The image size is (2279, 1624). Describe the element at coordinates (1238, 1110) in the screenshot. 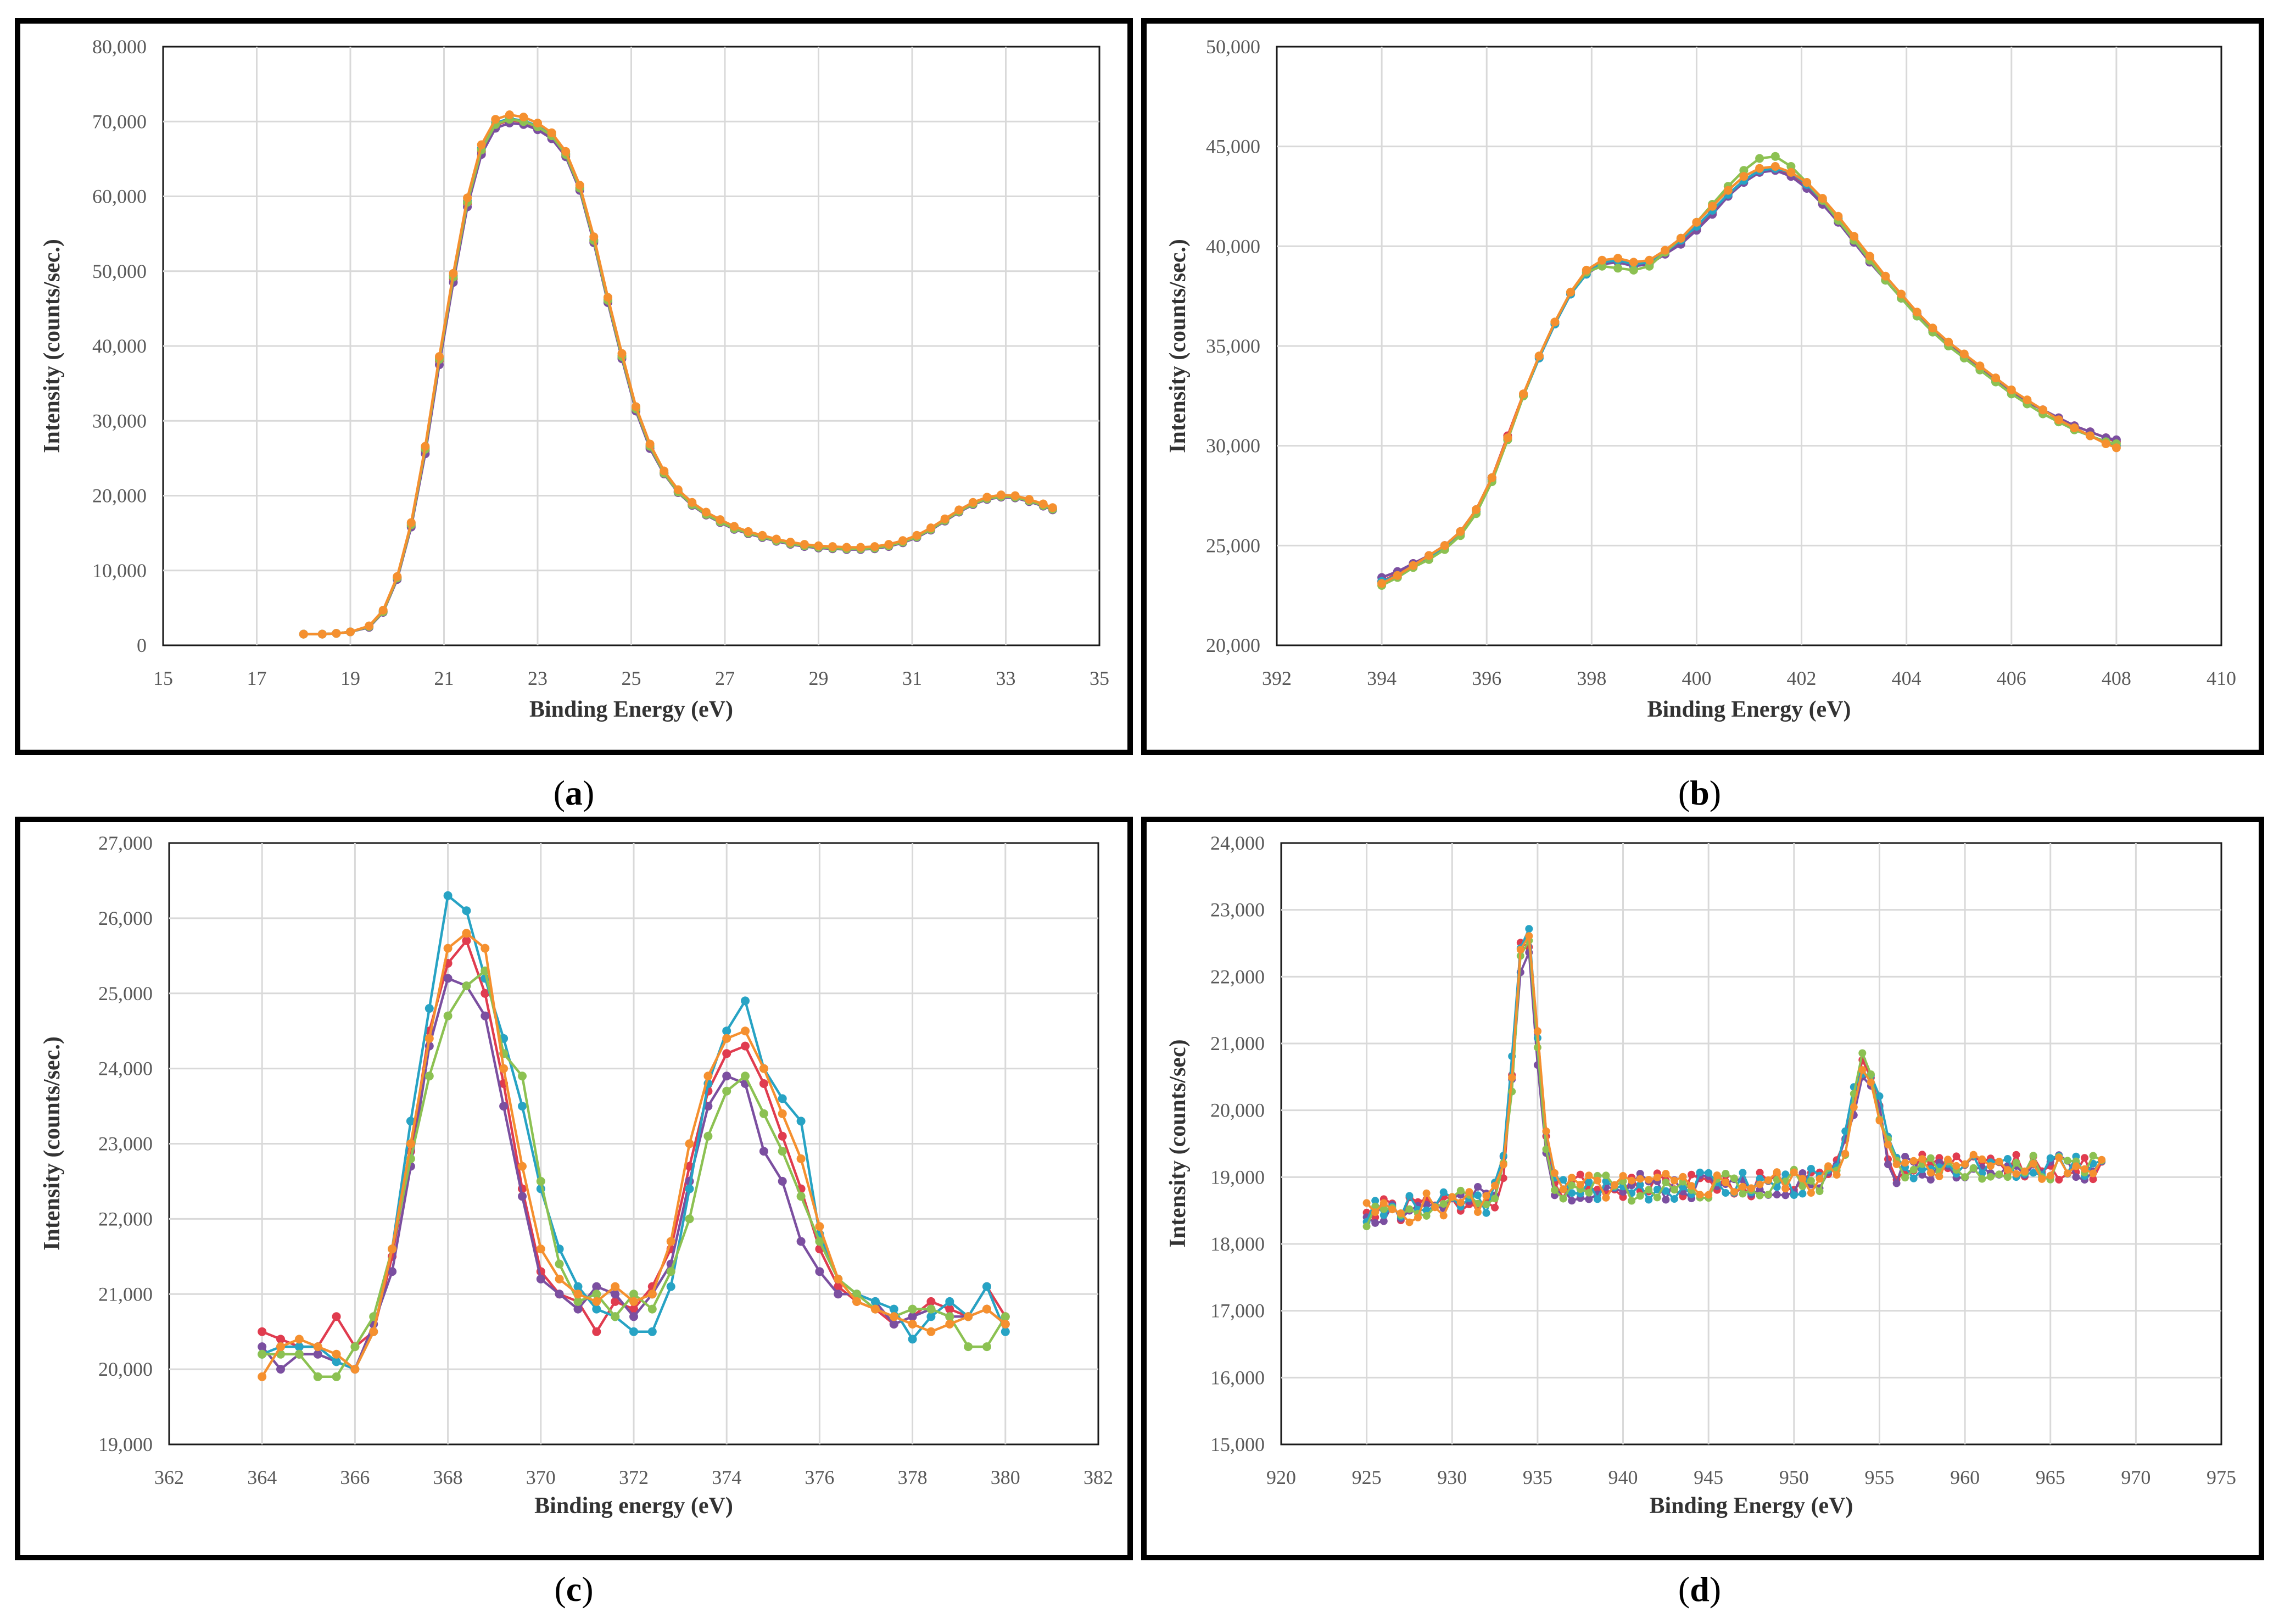

I see `y-tick-label: 20,000` at that location.